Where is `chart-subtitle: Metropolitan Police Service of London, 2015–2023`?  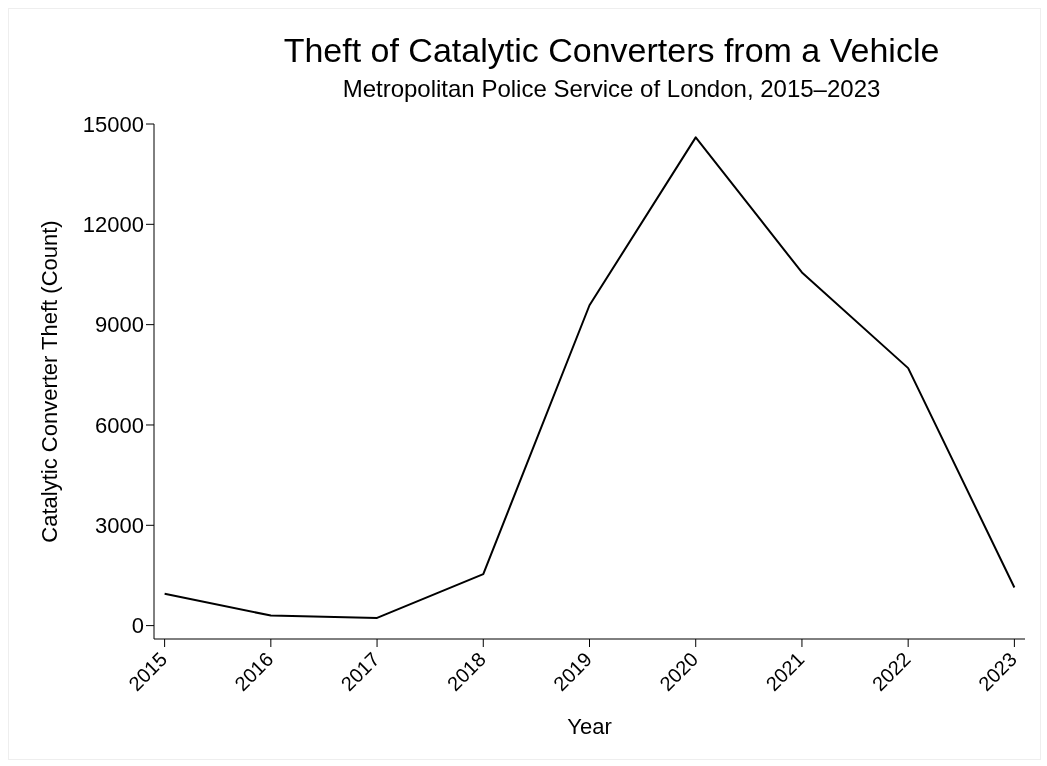 chart-subtitle: Metropolitan Police Service of London, 2015–2023 is located at coordinates (611, 89).